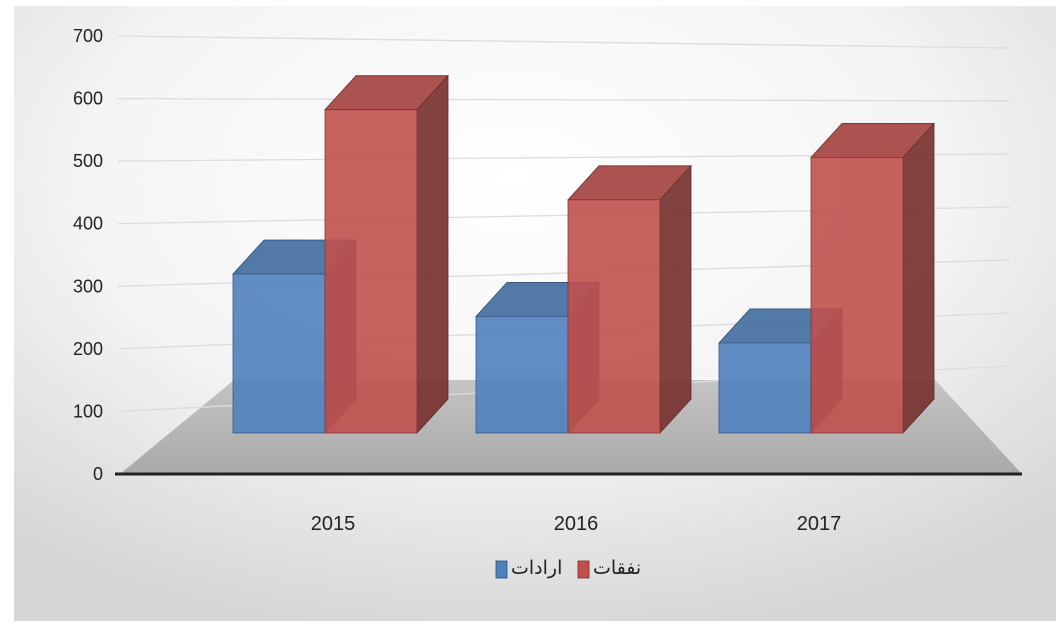  Describe the element at coordinates (88, 99) in the screenshot. I see `y-tick-label-600: 600` at that location.